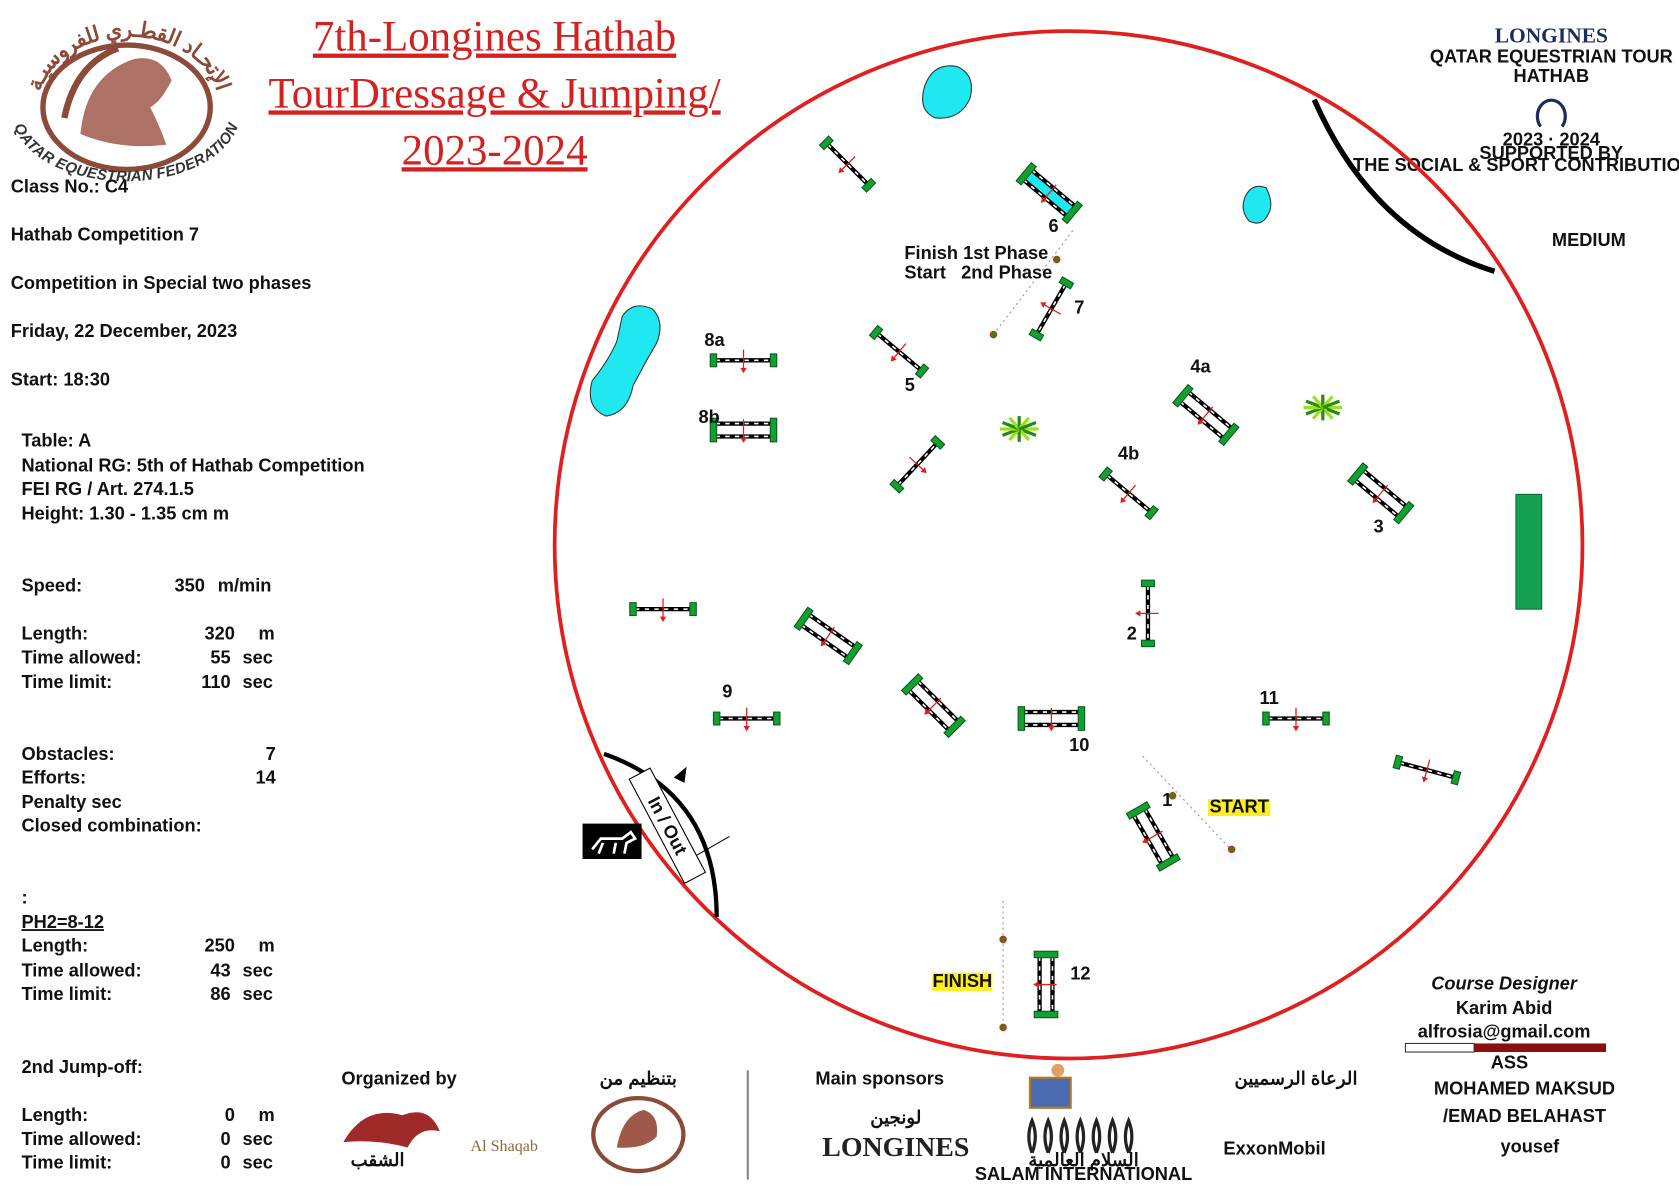  Describe the element at coordinates (1050, 1092) in the screenshot. I see `salam-figure` at that location.